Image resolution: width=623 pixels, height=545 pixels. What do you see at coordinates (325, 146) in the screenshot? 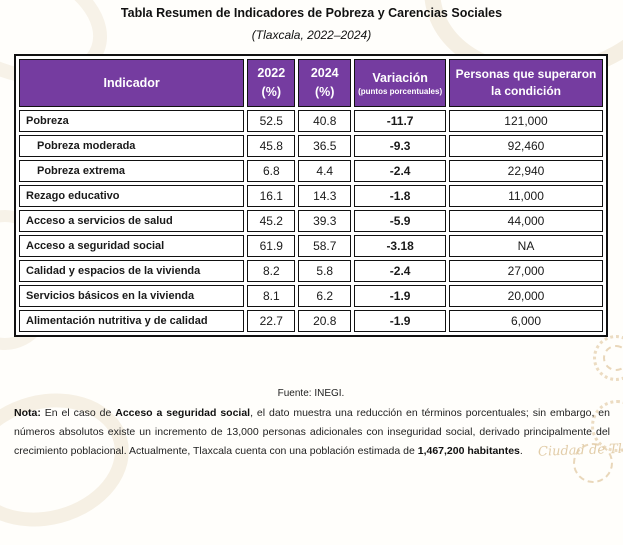
I see `cell-2024: 36.5` at bounding box center [325, 146].